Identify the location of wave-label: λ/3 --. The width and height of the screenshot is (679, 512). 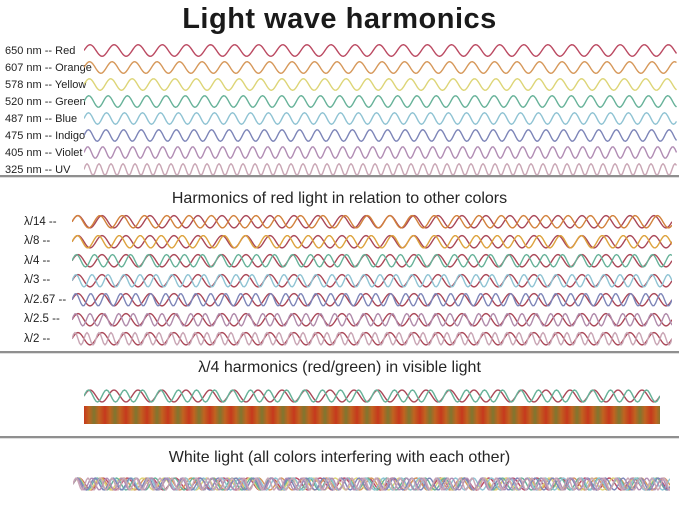
(37, 280).